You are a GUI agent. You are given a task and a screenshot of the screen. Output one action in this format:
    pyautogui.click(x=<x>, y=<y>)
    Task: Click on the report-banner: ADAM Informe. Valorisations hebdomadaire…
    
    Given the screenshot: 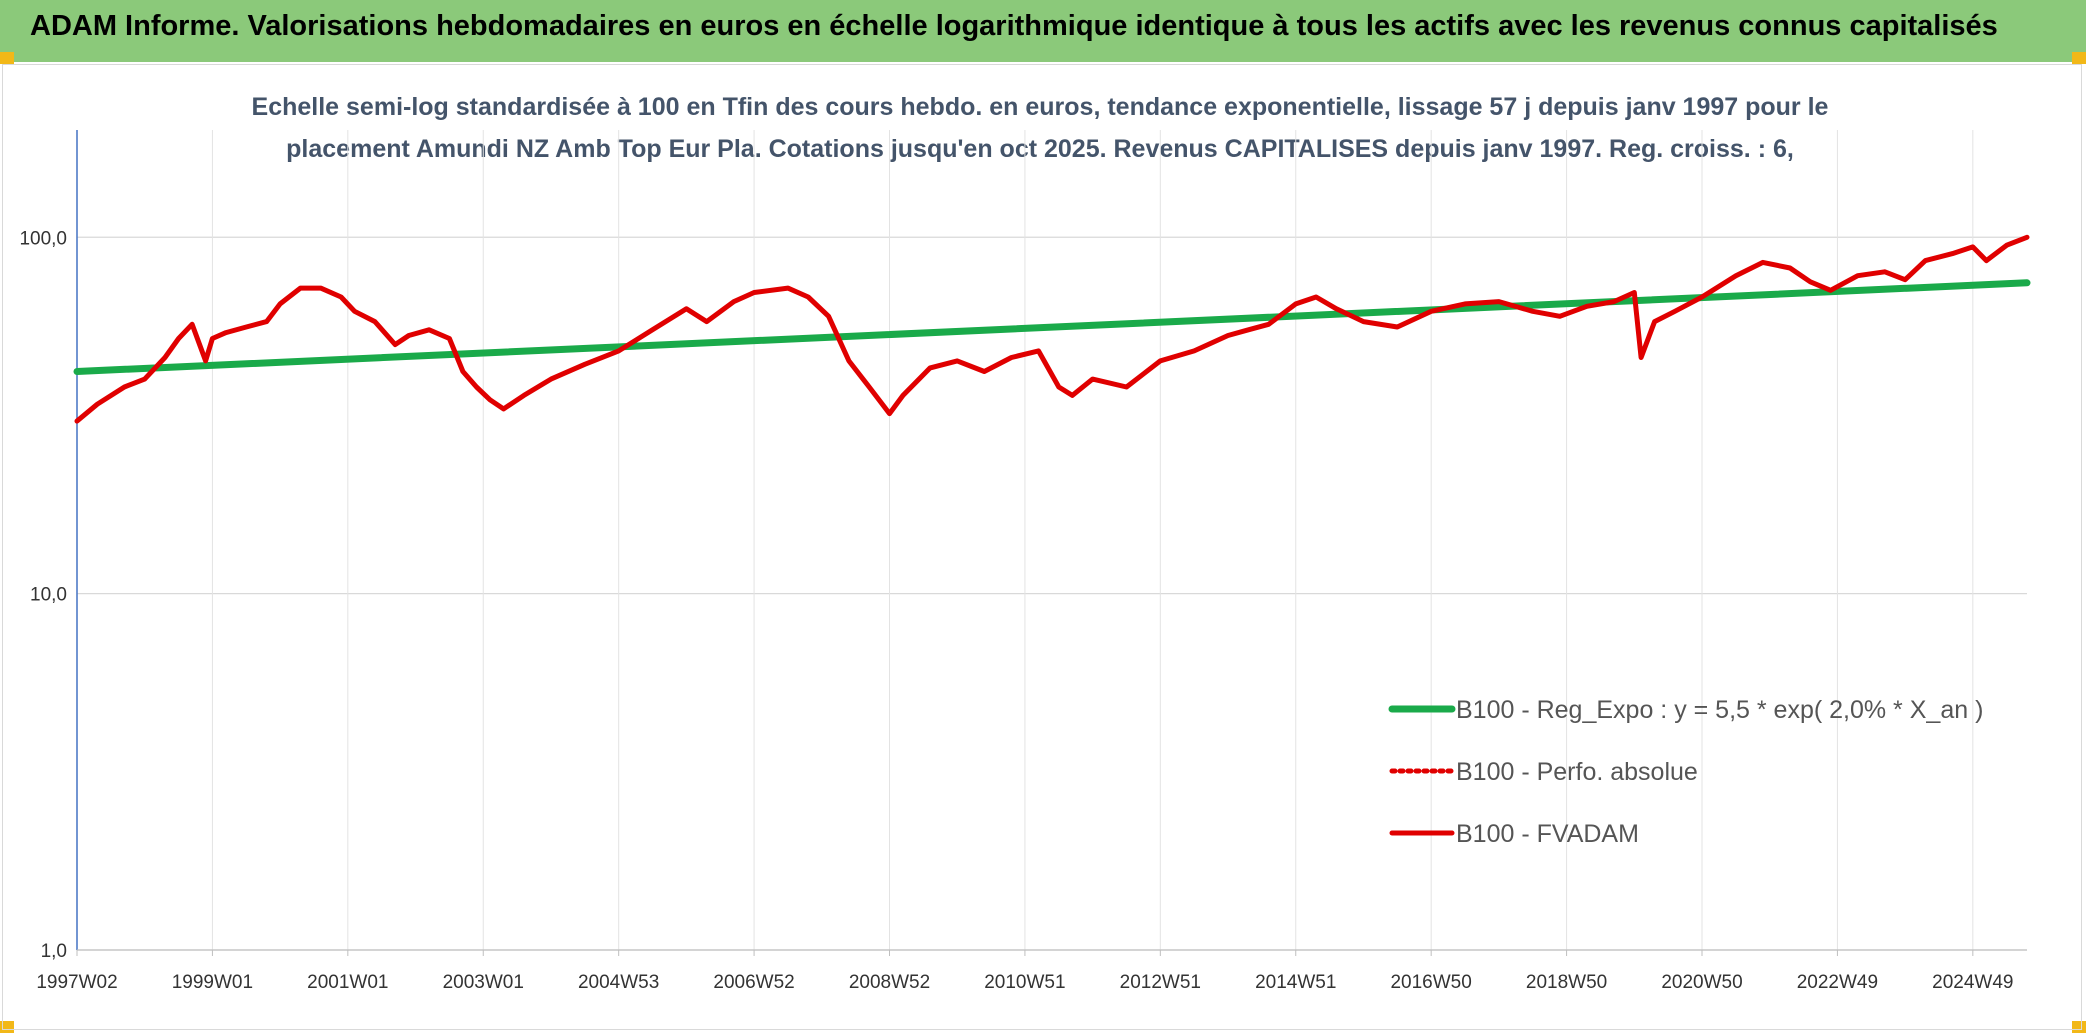 What is the action you would take?
    pyautogui.click(x=1043, y=31)
    